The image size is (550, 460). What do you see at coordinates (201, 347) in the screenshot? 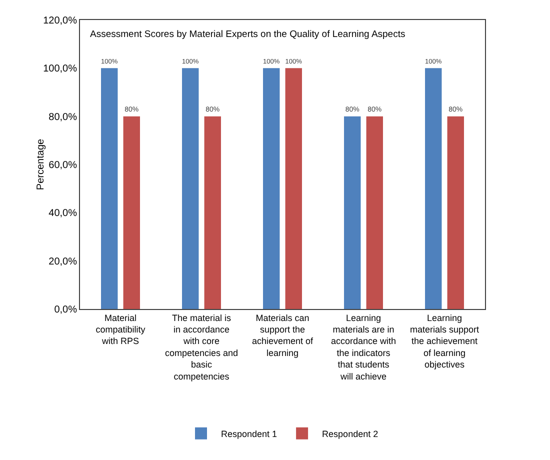
I see `x-tick-label: The material is in accordance with core competencies and basic competencies` at bounding box center [201, 347].